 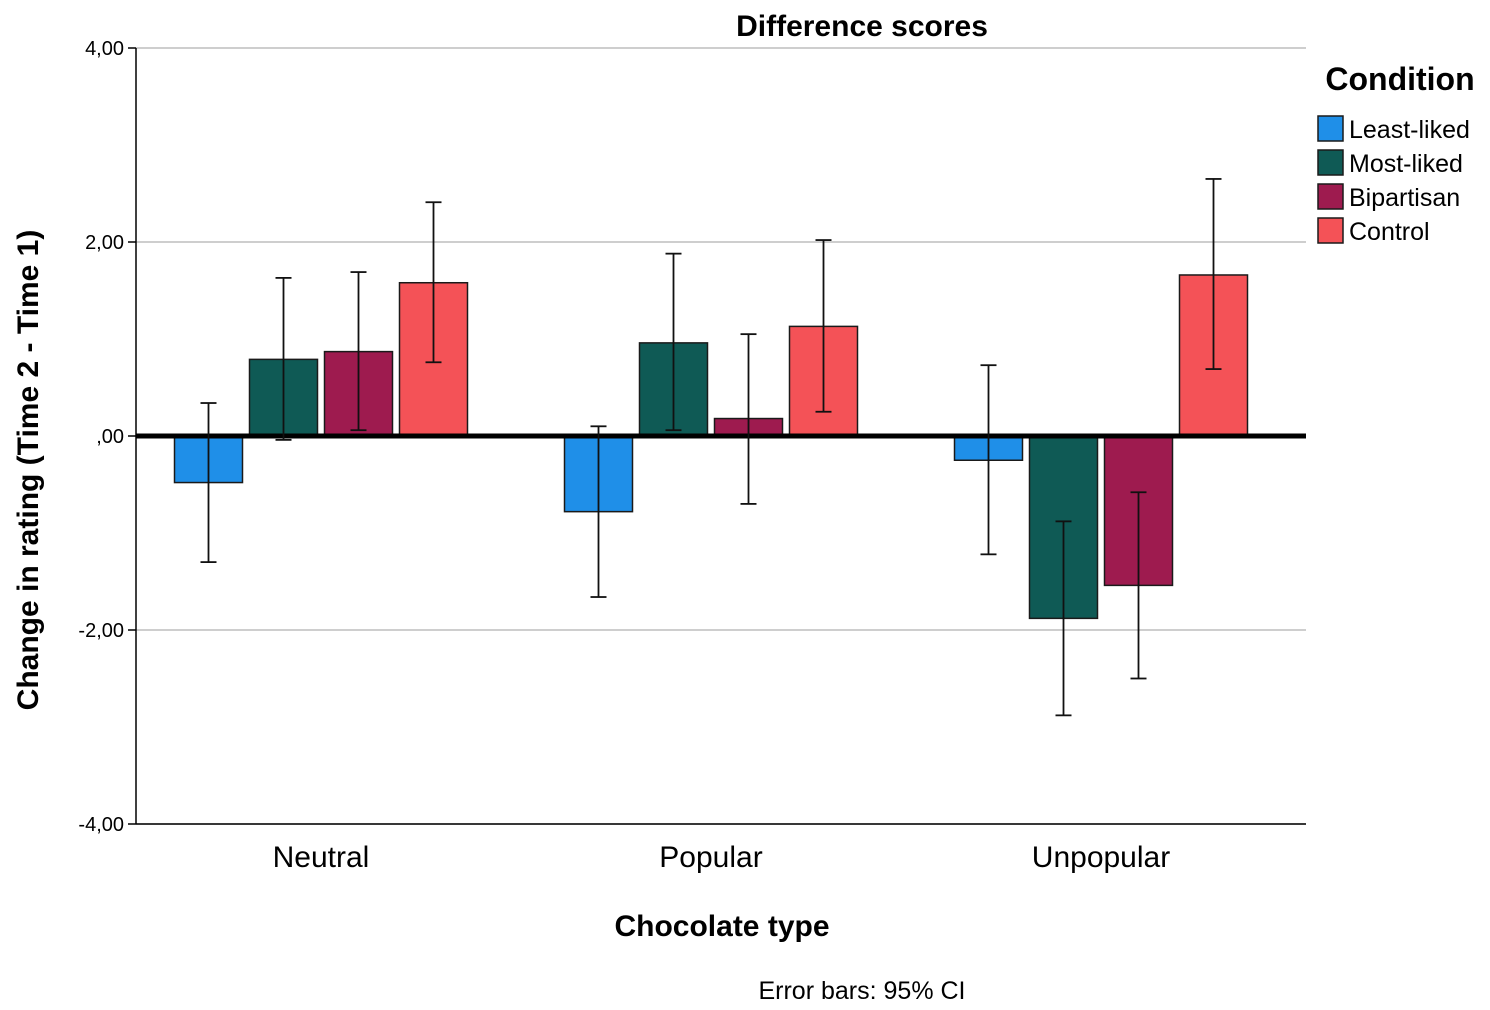 I want to click on x-category-label: Popular, so click(x=710, y=857).